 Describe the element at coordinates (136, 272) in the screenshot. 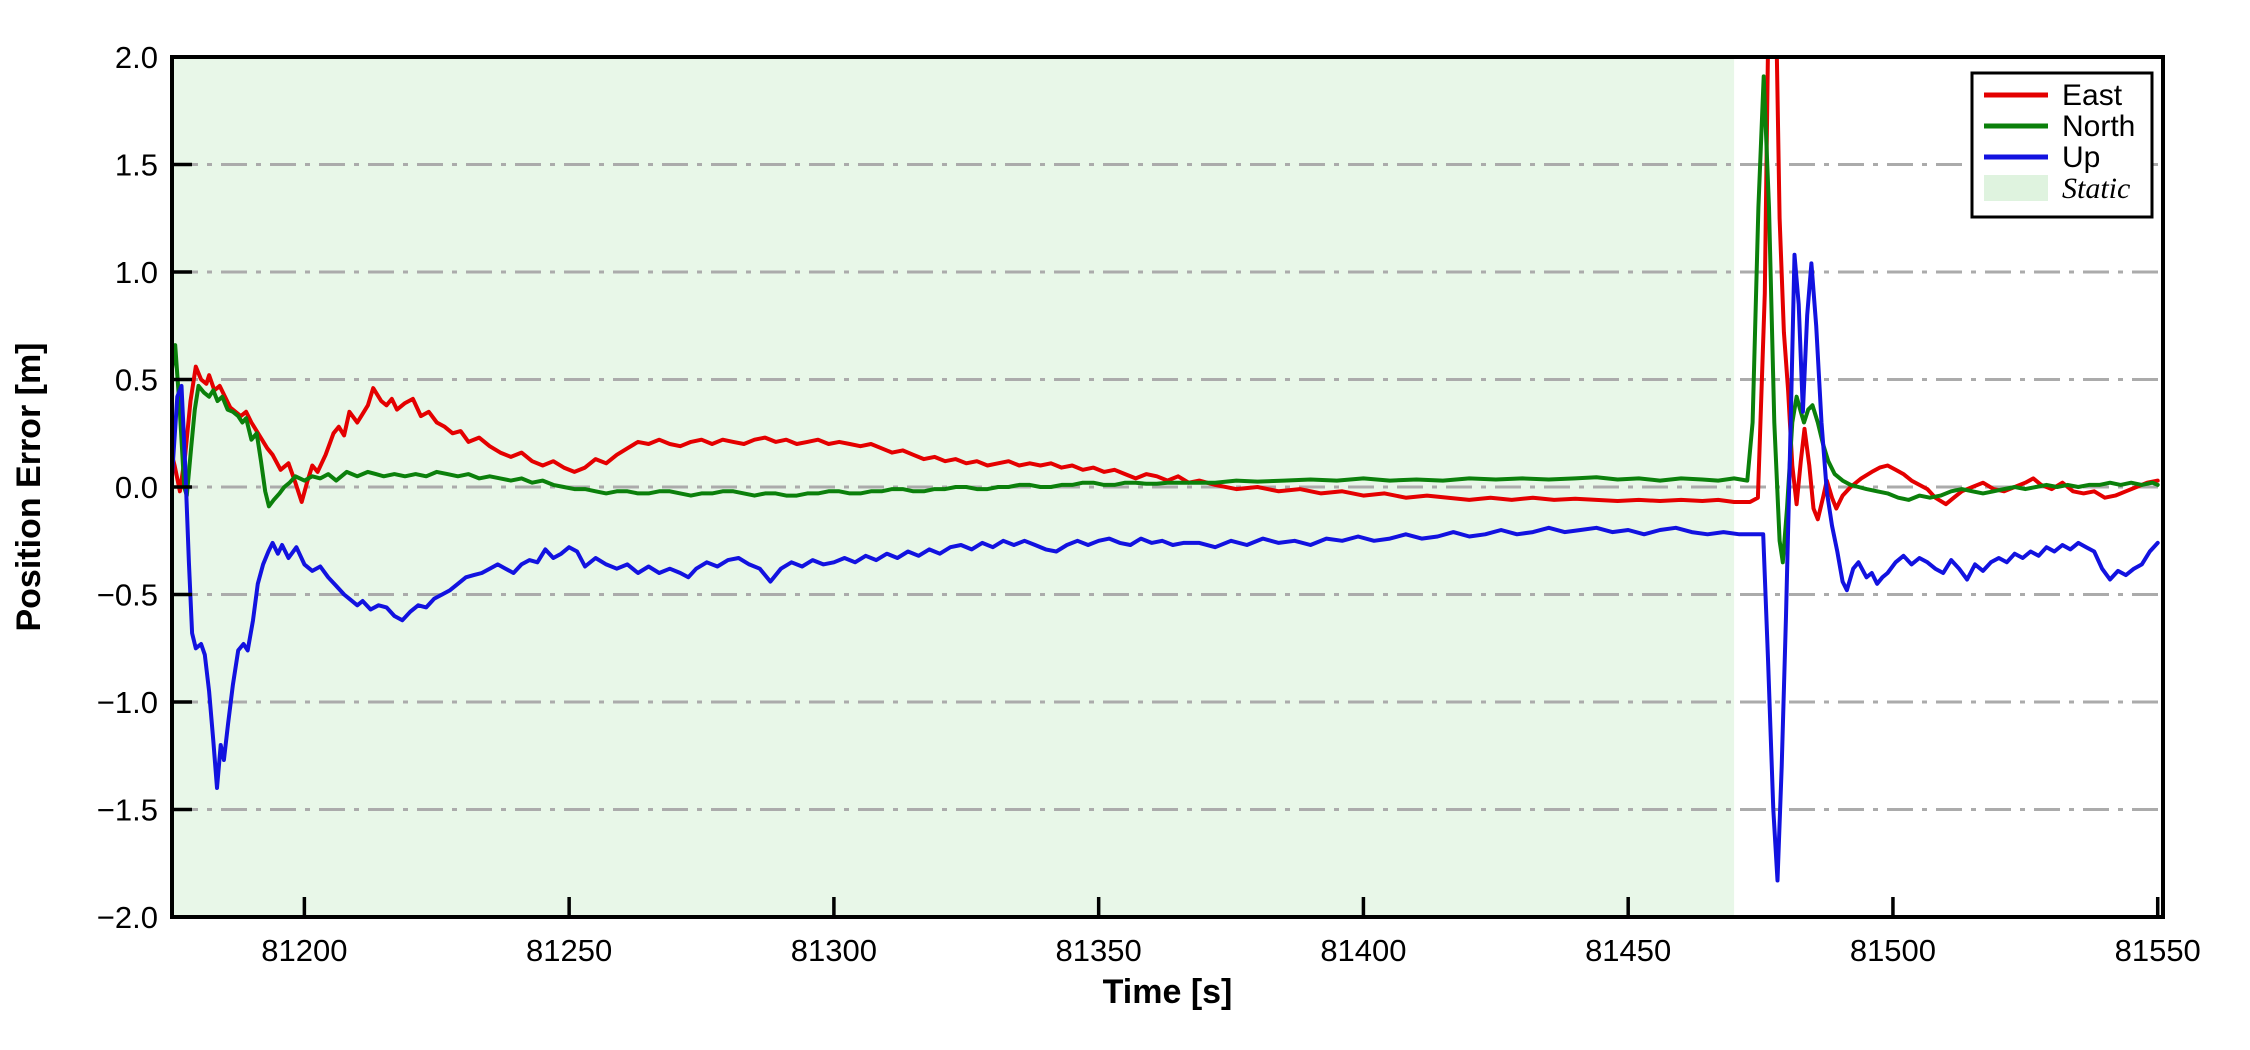

I see `y-tick-label: 1.0` at that location.